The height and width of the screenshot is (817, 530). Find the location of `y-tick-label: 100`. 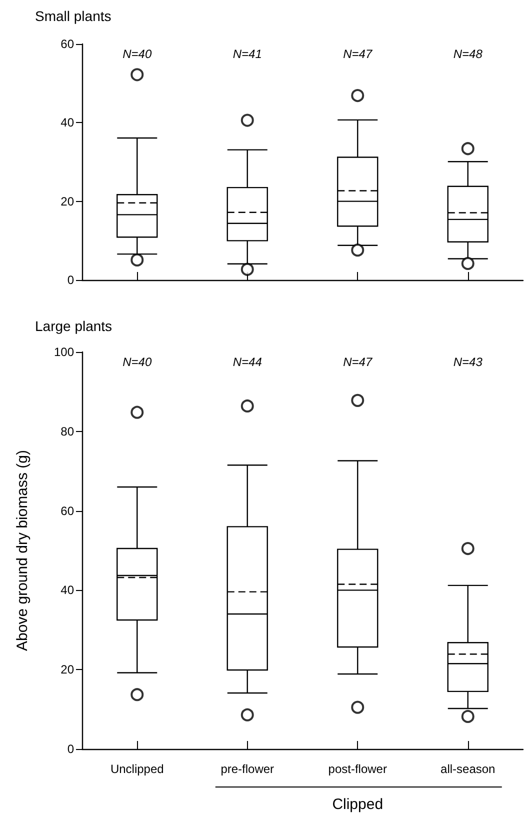

y-tick-label: 100 is located at coordinates (64, 352).